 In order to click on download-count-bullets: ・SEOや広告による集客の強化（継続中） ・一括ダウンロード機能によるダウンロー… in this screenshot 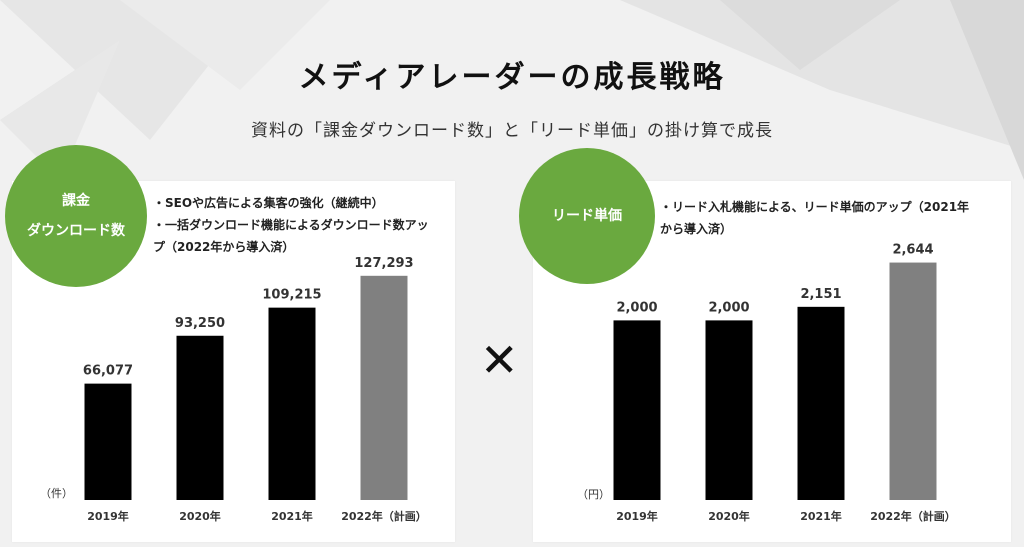, I will do `click(303, 225)`.